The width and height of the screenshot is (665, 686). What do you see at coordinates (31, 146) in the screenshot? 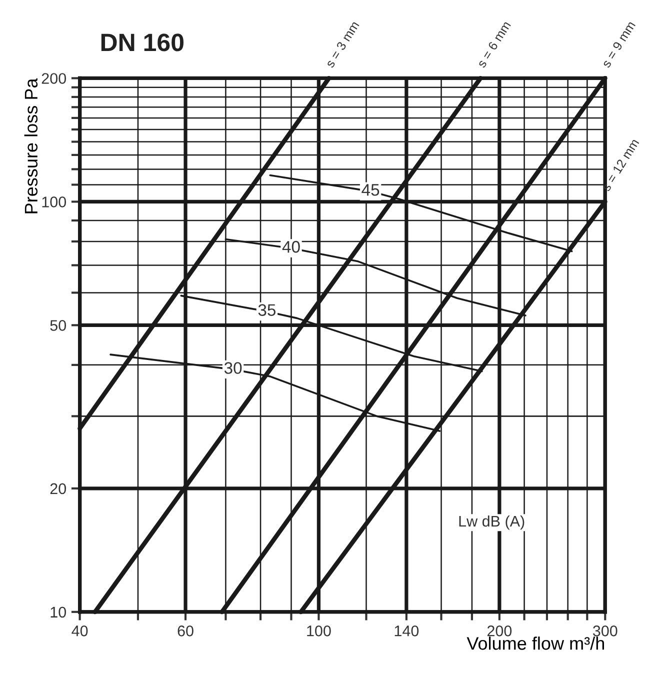
I see `y-axis-title: Pressure loss Pa` at bounding box center [31, 146].